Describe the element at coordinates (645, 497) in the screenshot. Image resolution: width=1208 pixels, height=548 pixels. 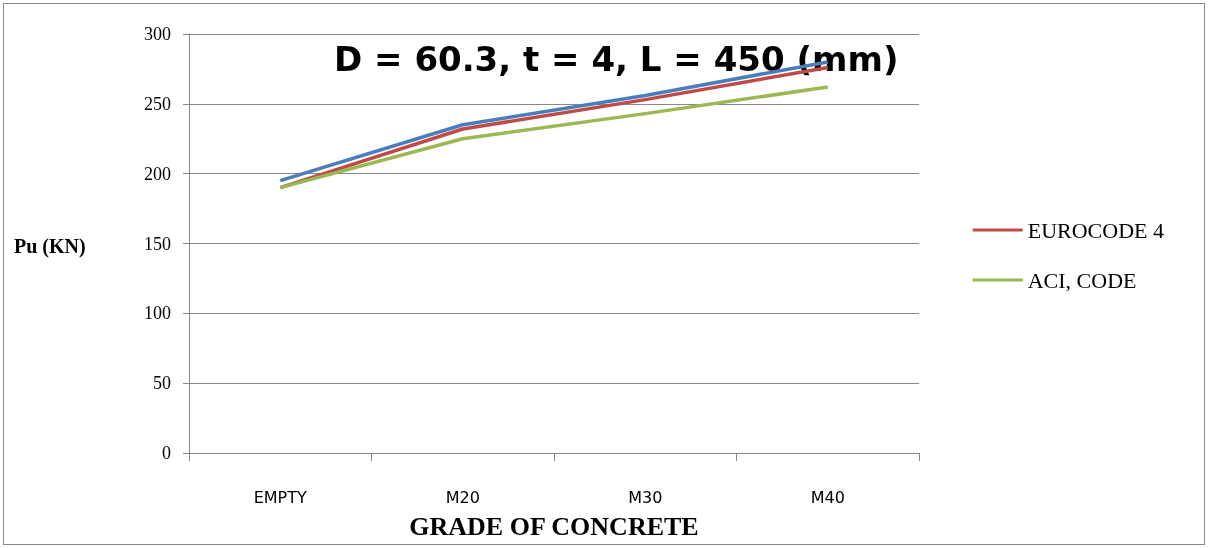
I see `x-tick-label: M30` at that location.